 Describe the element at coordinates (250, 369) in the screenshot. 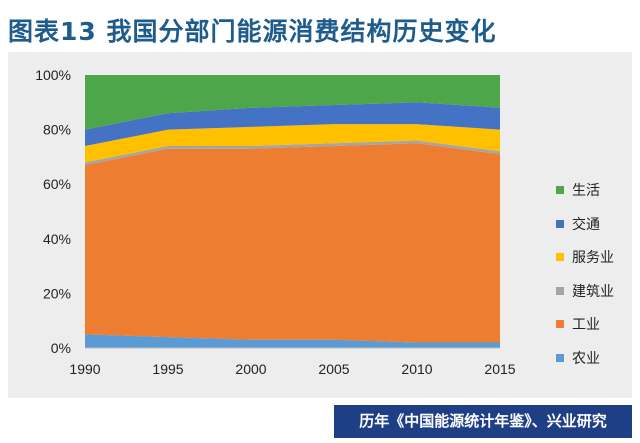

I see `x-tick-label: 2000` at that location.